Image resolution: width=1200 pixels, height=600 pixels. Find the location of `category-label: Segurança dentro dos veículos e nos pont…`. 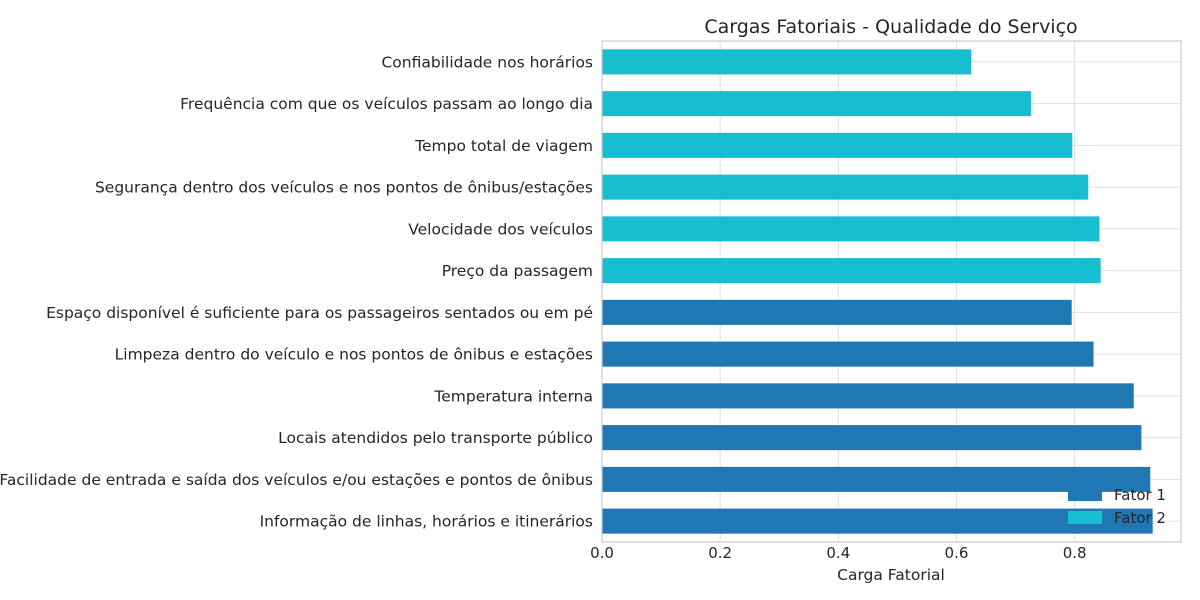

category-label: Segurança dentro dos veículos e nos pont… is located at coordinates (344, 188).